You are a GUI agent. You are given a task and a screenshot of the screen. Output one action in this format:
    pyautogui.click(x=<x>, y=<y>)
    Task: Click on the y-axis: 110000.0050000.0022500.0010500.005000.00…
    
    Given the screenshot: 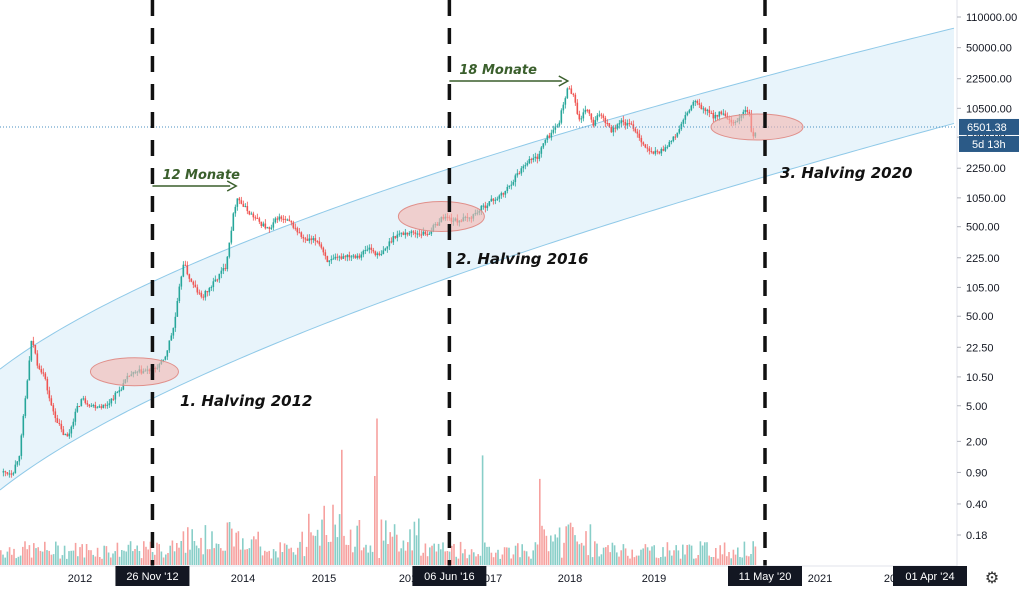 What is the action you would take?
    pyautogui.click(x=990, y=283)
    